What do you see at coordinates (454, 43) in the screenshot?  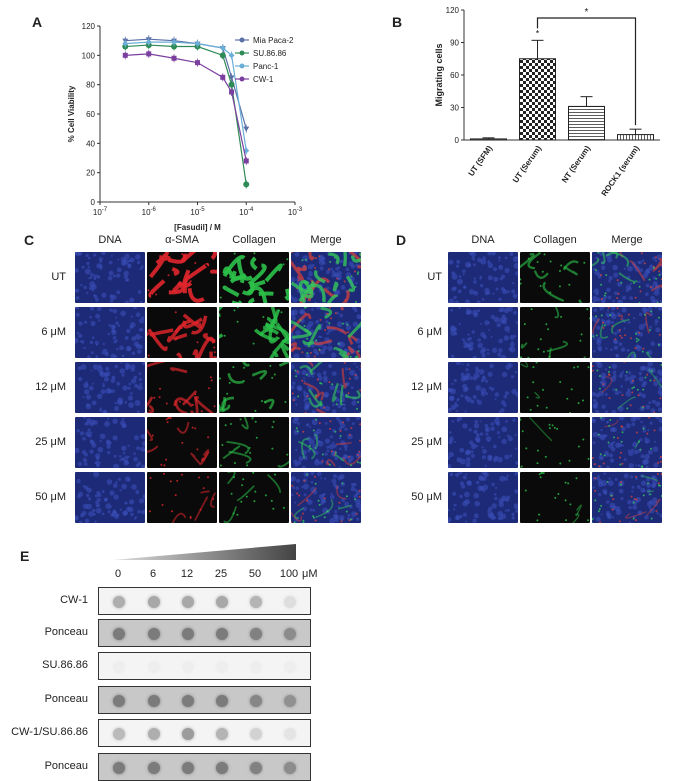 I see `y-tick-label: 90` at bounding box center [454, 43].